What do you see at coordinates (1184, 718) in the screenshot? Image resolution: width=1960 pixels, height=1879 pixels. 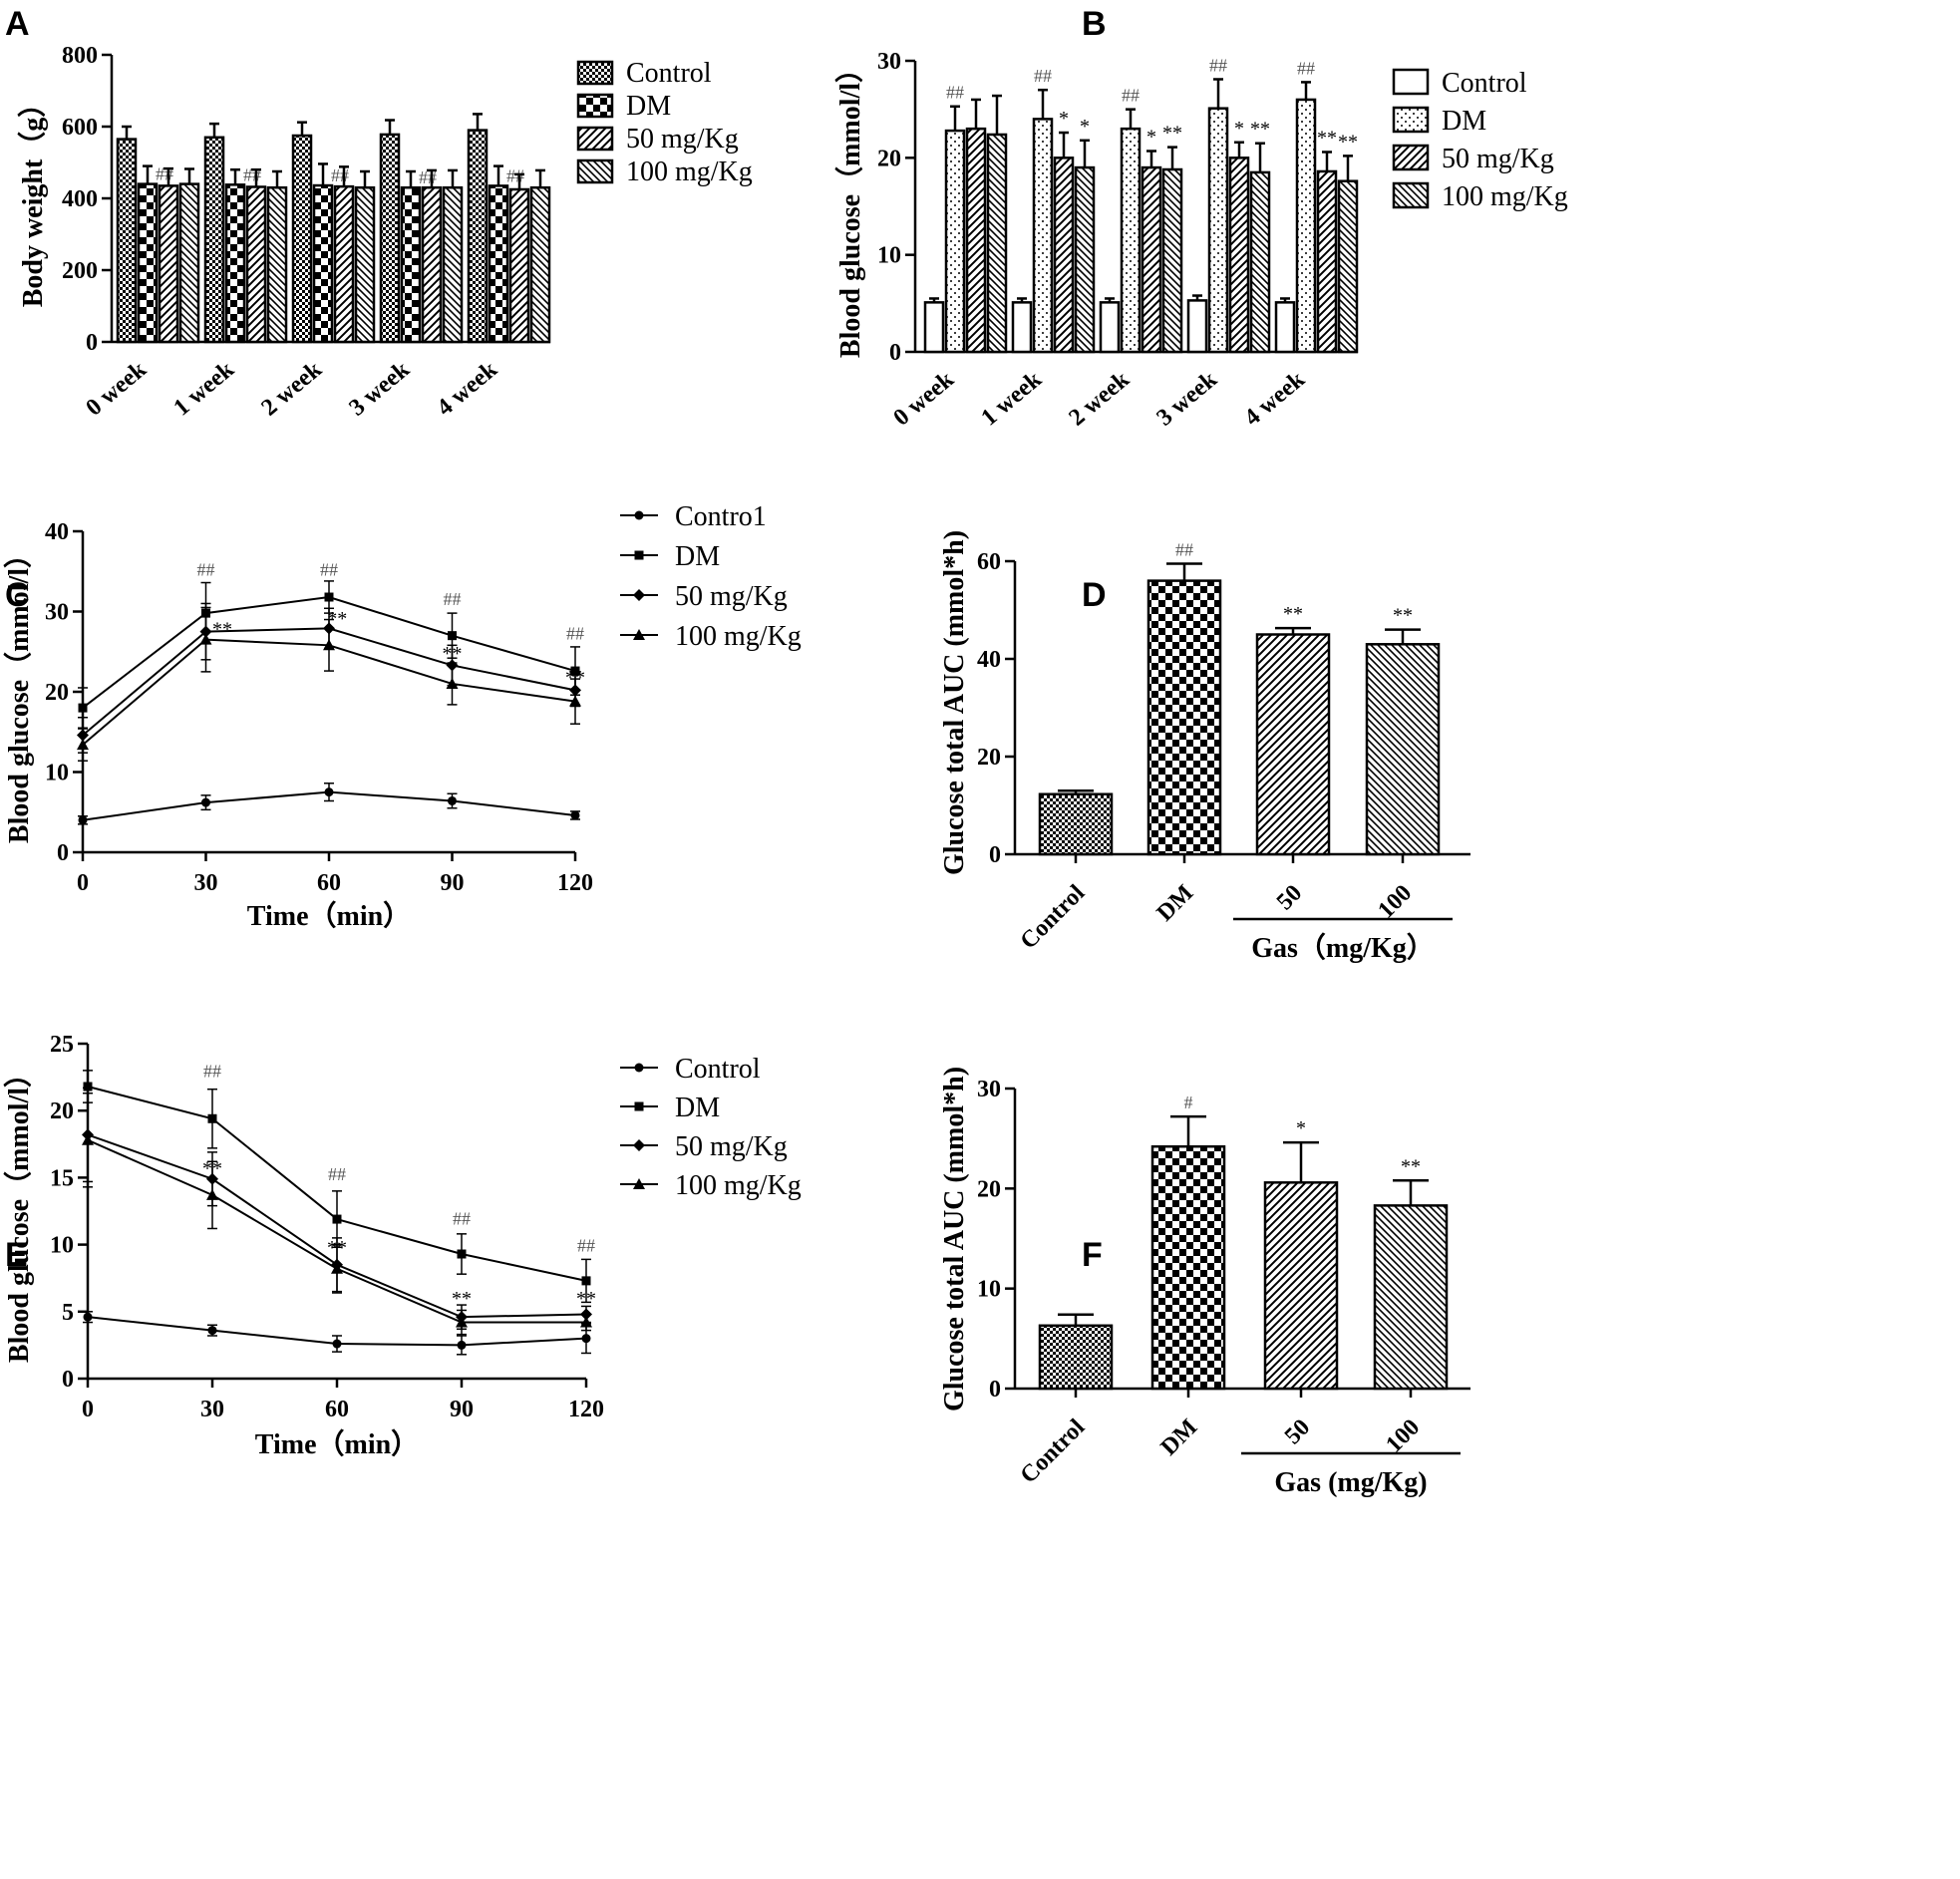 I see `bar-dm` at bounding box center [1184, 718].